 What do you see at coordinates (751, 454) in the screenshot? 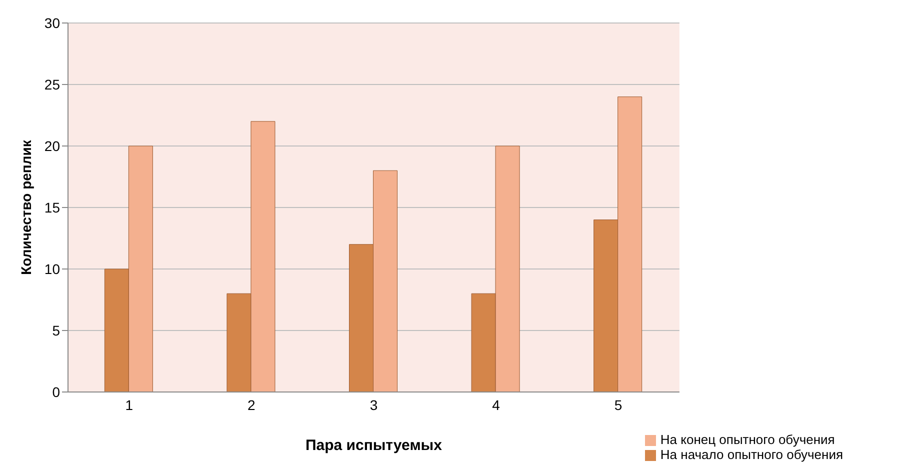
I see `legend-label: На начало опытного обучения` at bounding box center [751, 454].